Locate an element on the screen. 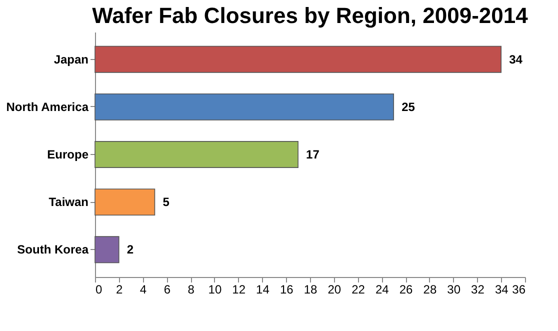 This screenshot has width=558, height=331. x-tick-label: 28 is located at coordinates (430, 289).